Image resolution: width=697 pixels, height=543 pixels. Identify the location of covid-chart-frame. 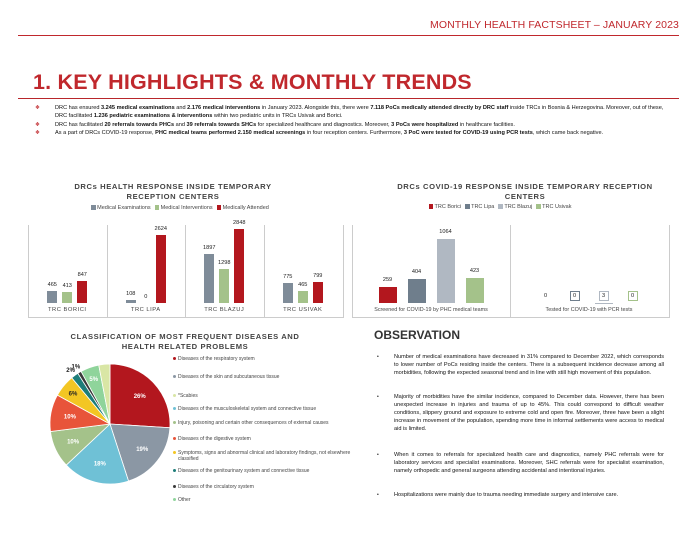
(511, 271).